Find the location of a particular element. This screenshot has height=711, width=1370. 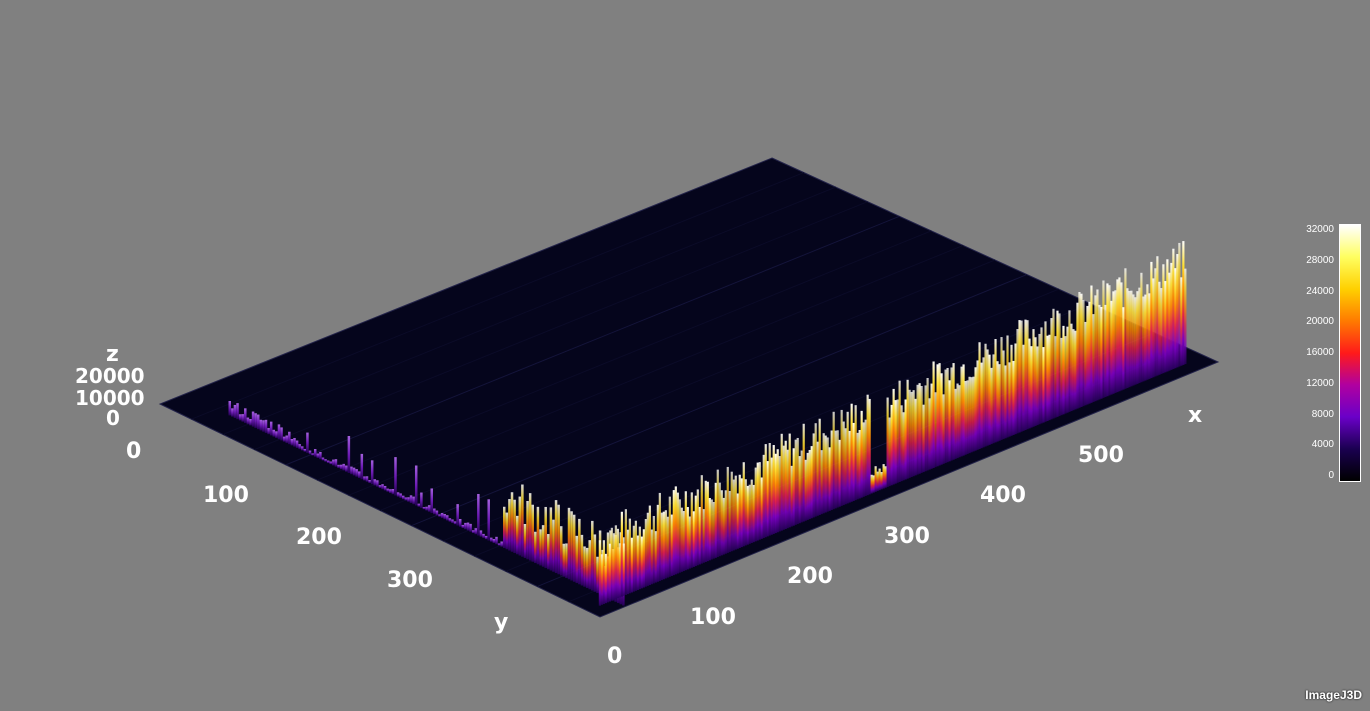

y-axis-label: y is located at coordinates (501, 622).